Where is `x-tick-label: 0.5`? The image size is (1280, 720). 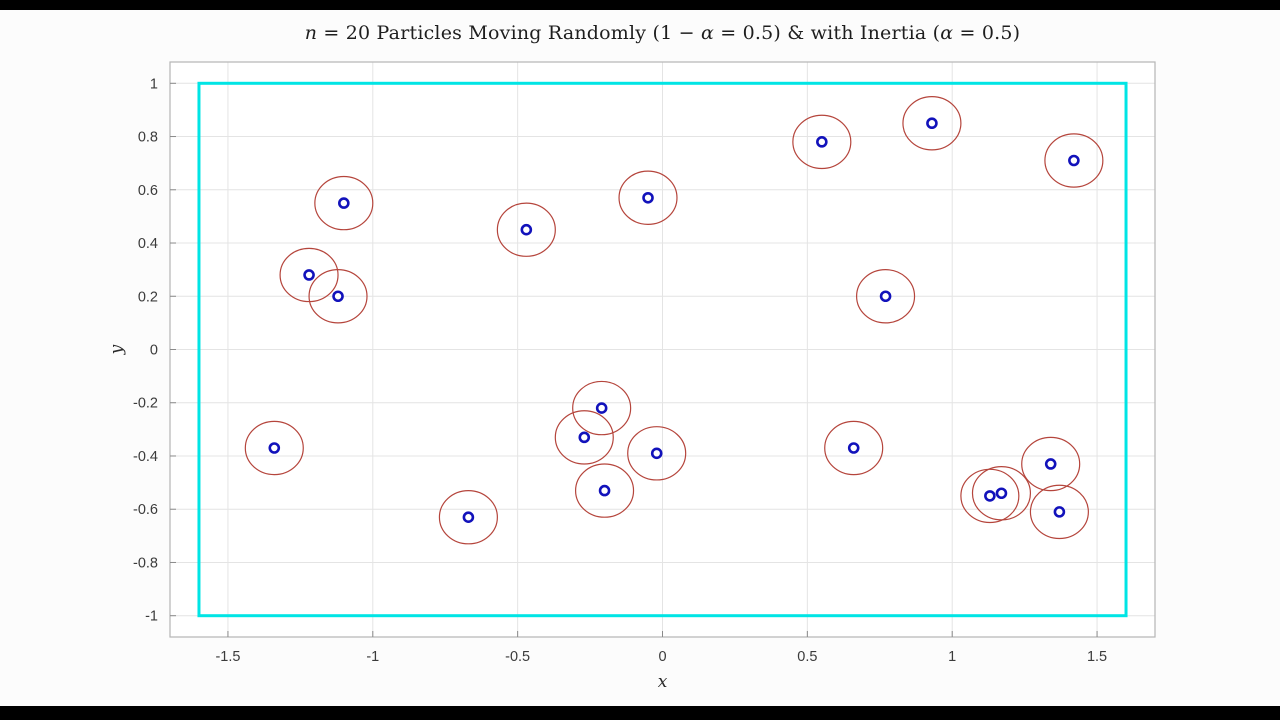
x-tick-label: 0.5 is located at coordinates (807, 657).